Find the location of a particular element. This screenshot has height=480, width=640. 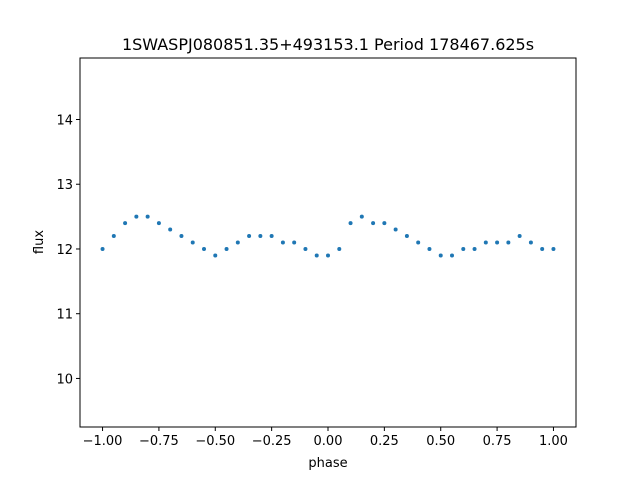

y-tick-label: 12 is located at coordinates (64, 250).